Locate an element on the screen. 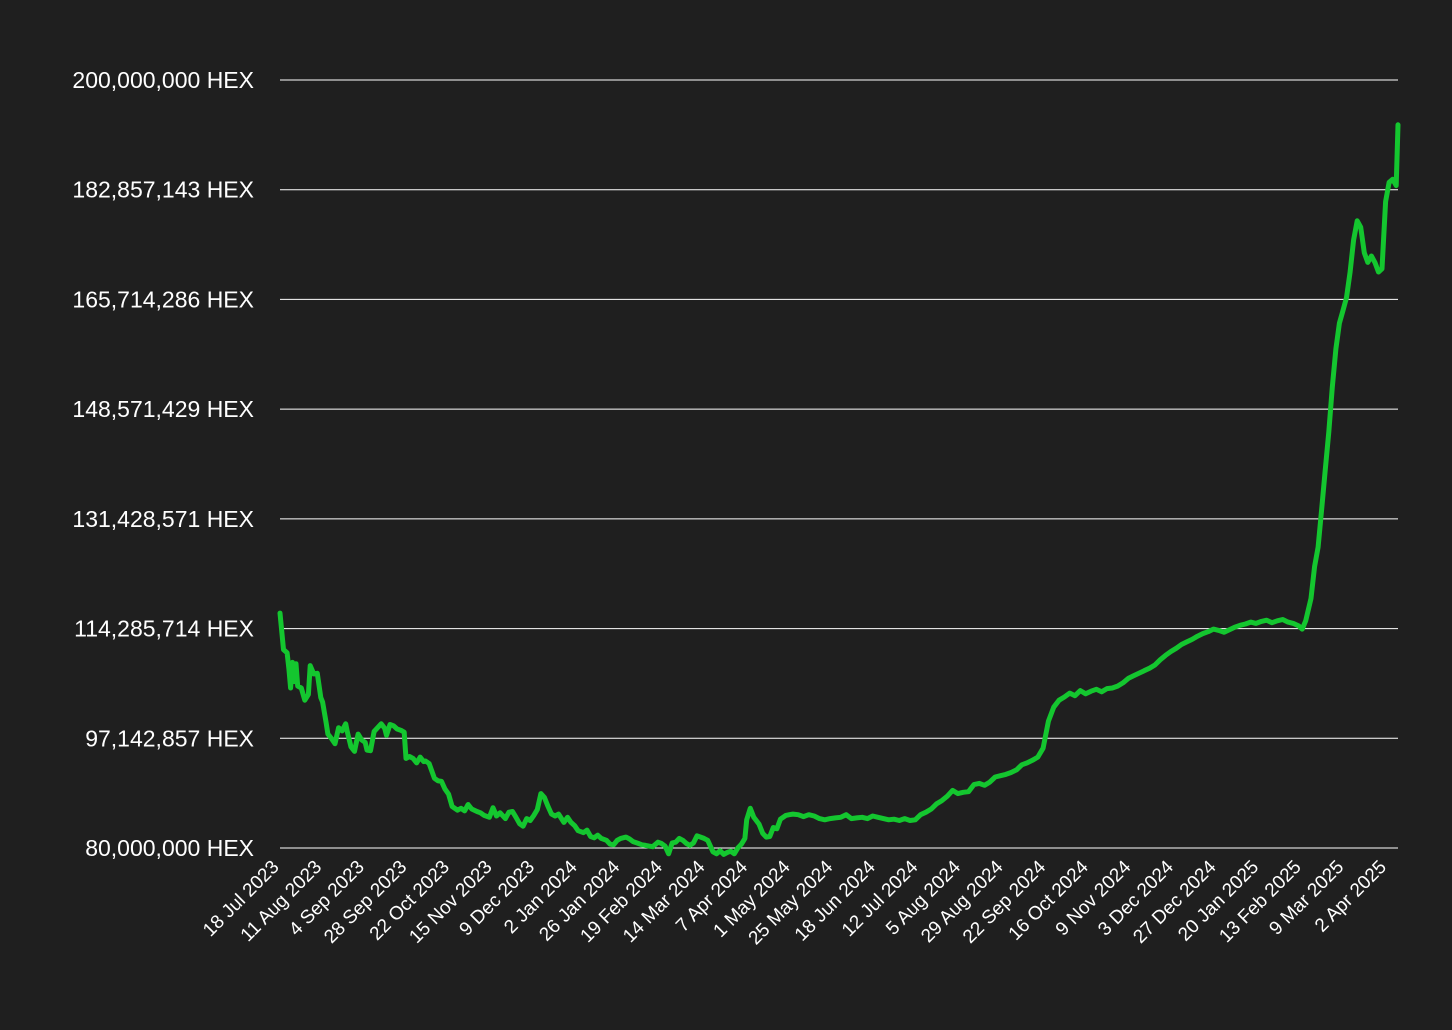 The image size is (1452, 1030). y-tick-label: 97,142,857 HEX is located at coordinates (169, 738).